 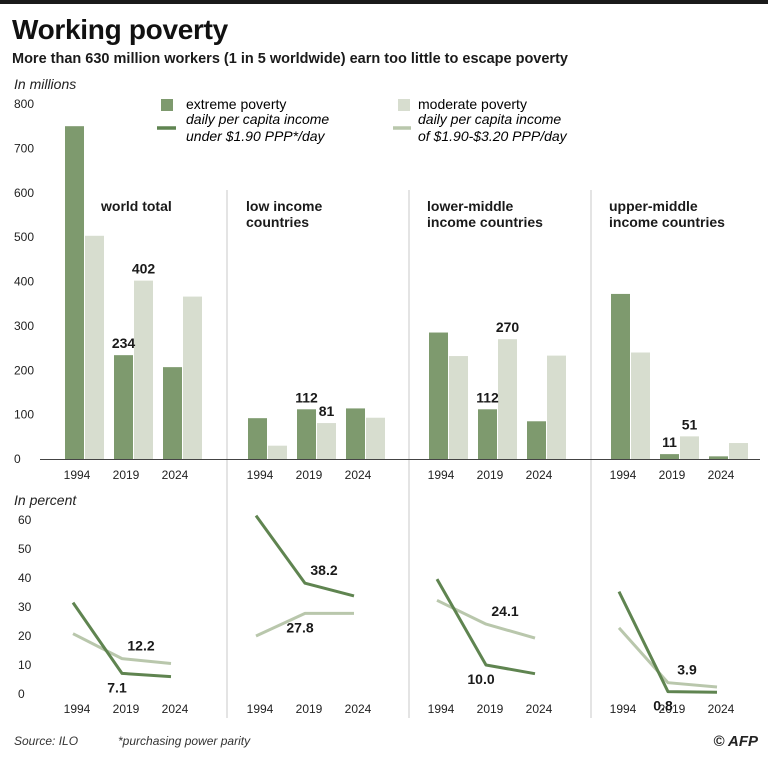 I want to click on bar-label-extreme: 234, so click(x=124, y=343).